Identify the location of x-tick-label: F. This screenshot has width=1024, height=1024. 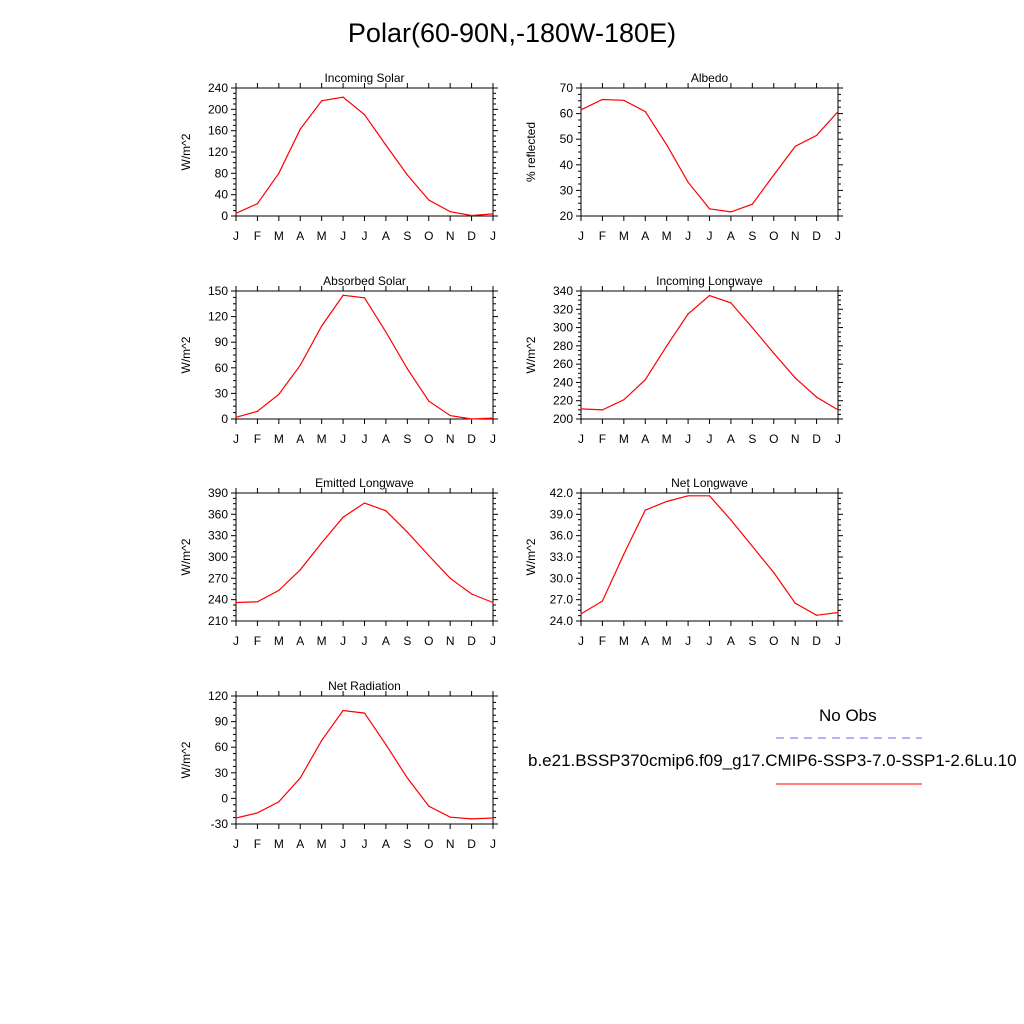
(257, 236).